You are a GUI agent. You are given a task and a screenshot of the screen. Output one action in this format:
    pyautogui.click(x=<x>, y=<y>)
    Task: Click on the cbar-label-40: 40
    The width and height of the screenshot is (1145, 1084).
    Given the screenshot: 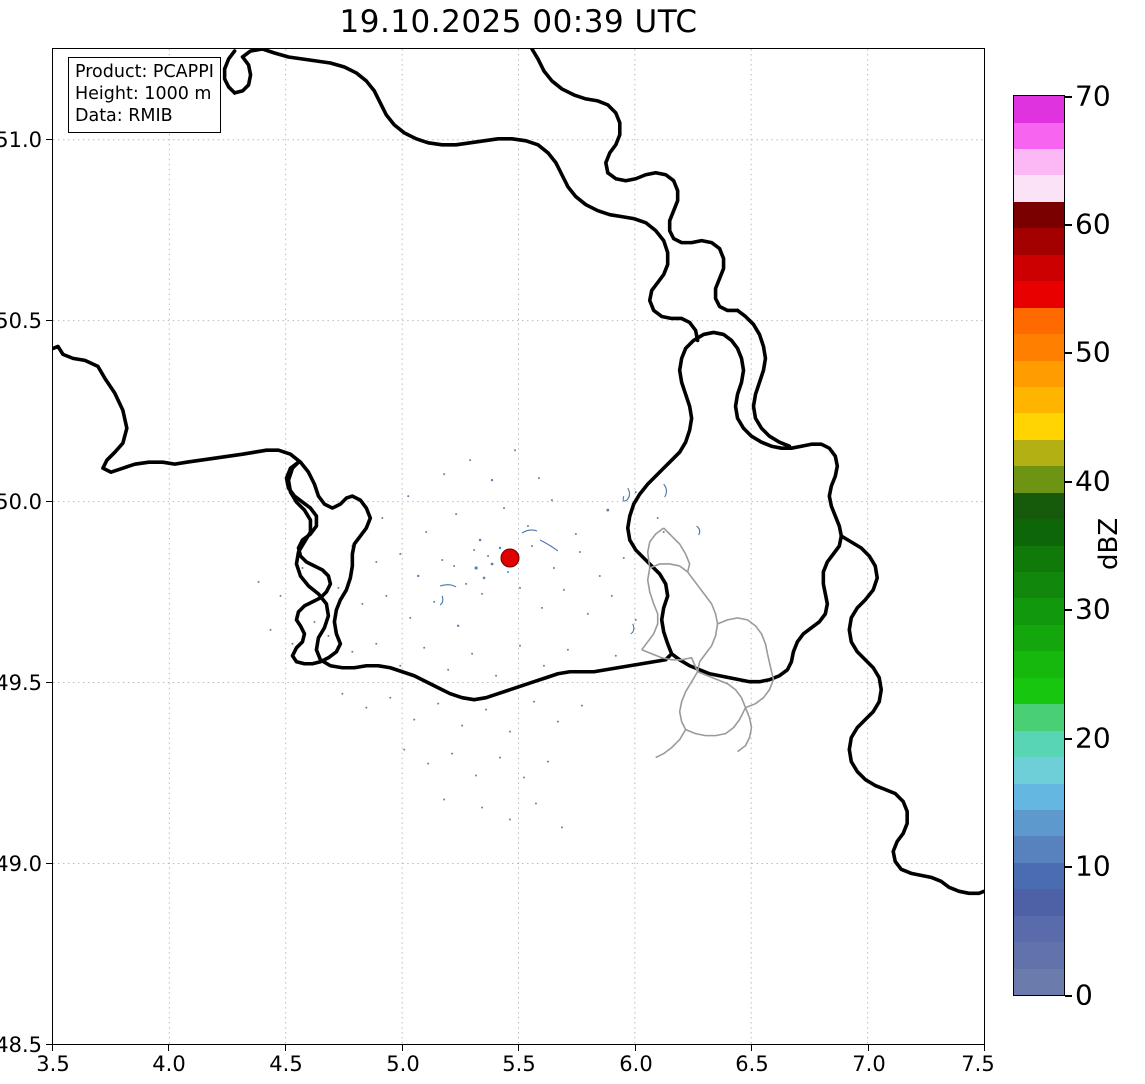 What is the action you would take?
    pyautogui.click(x=1093, y=481)
    